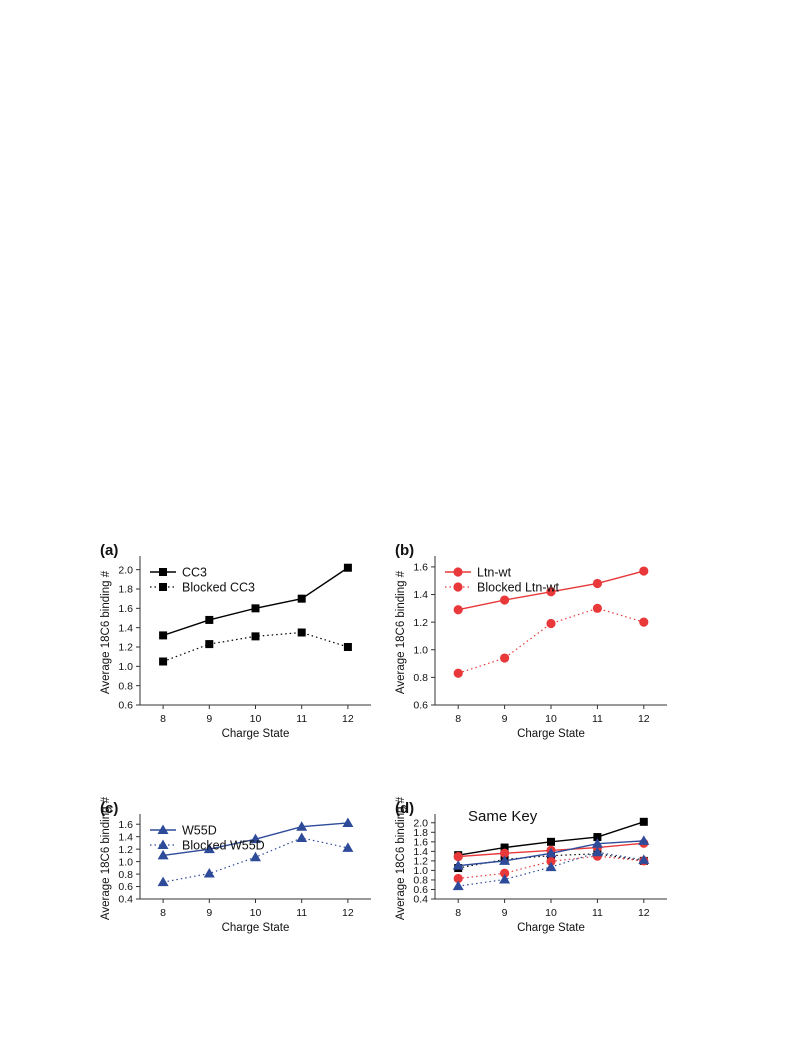  I want to click on panel-tag: (c), so click(109, 808).